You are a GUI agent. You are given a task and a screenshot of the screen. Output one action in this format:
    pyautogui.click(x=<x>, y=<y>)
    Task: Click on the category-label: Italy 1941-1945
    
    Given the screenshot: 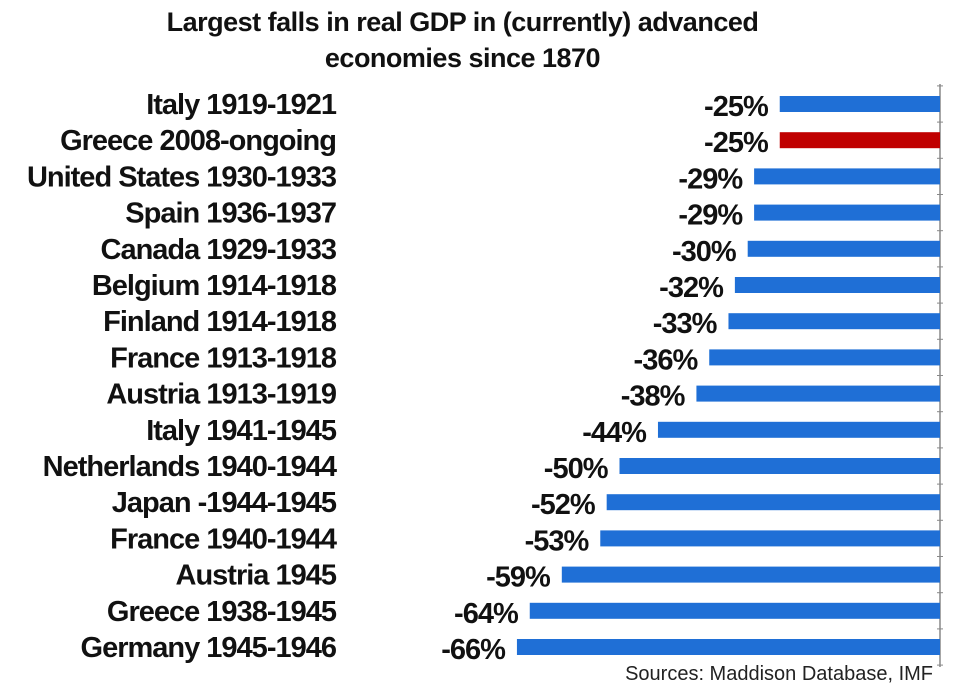 What is the action you would take?
    pyautogui.click(x=241, y=431)
    